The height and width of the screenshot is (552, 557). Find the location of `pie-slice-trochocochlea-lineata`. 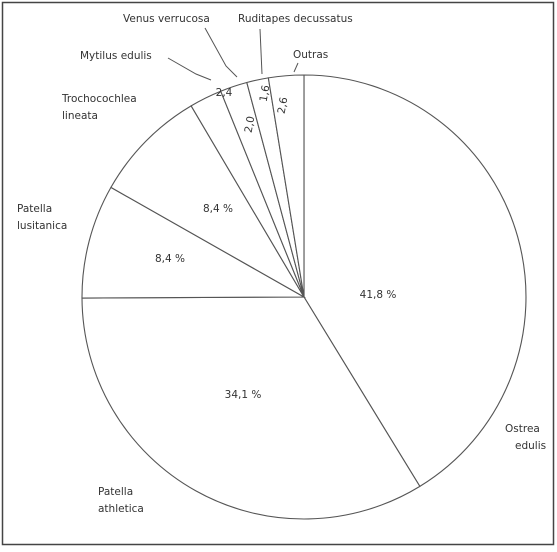

pie-slice-trochocochlea-lineata is located at coordinates (208, 202).